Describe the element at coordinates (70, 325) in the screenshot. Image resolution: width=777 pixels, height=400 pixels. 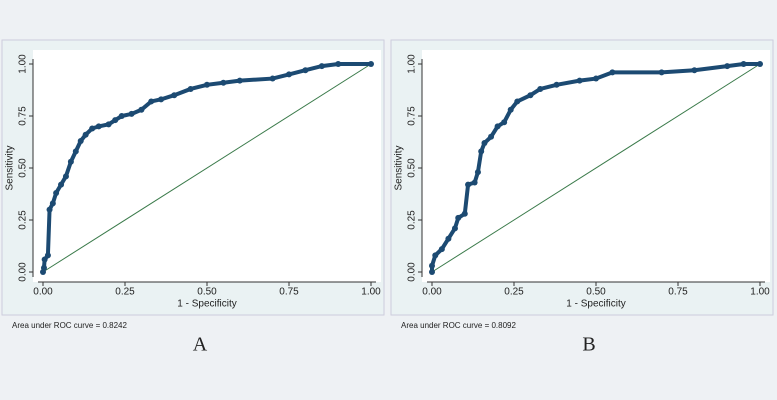
I see `annotation: Area under ROC curve = 0.8242` at that location.